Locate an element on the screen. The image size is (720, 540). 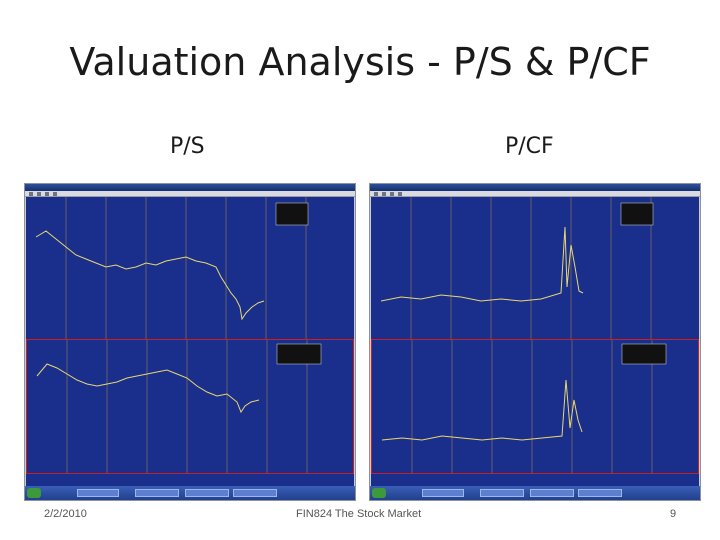
slide-title: Valuation Analysis - P/S & P/CF is located at coordinates (360, 62).